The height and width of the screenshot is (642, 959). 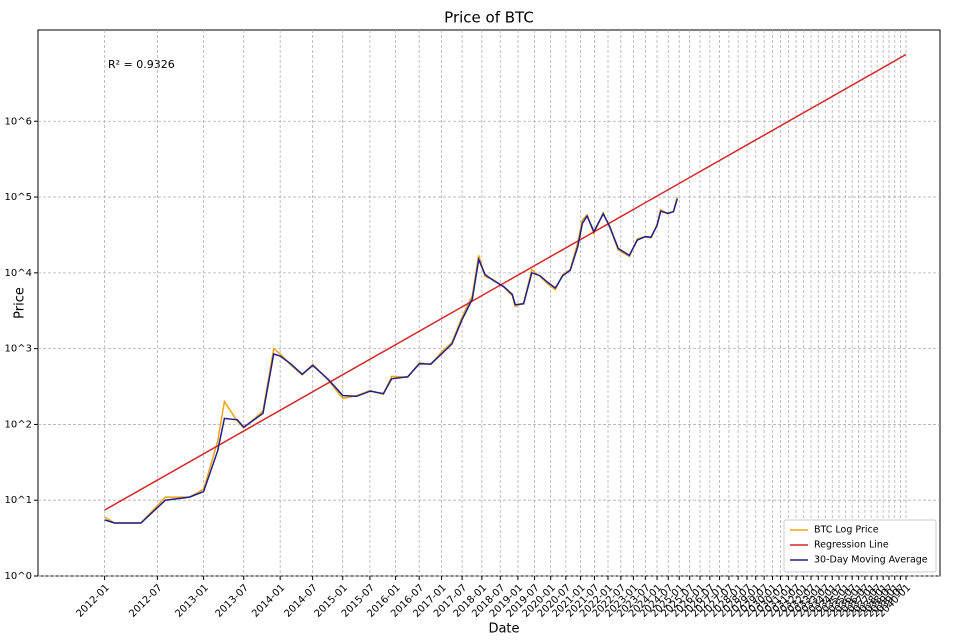 What do you see at coordinates (846, 530) in the screenshot?
I see `legend-label: BTC Log Price` at bounding box center [846, 530].